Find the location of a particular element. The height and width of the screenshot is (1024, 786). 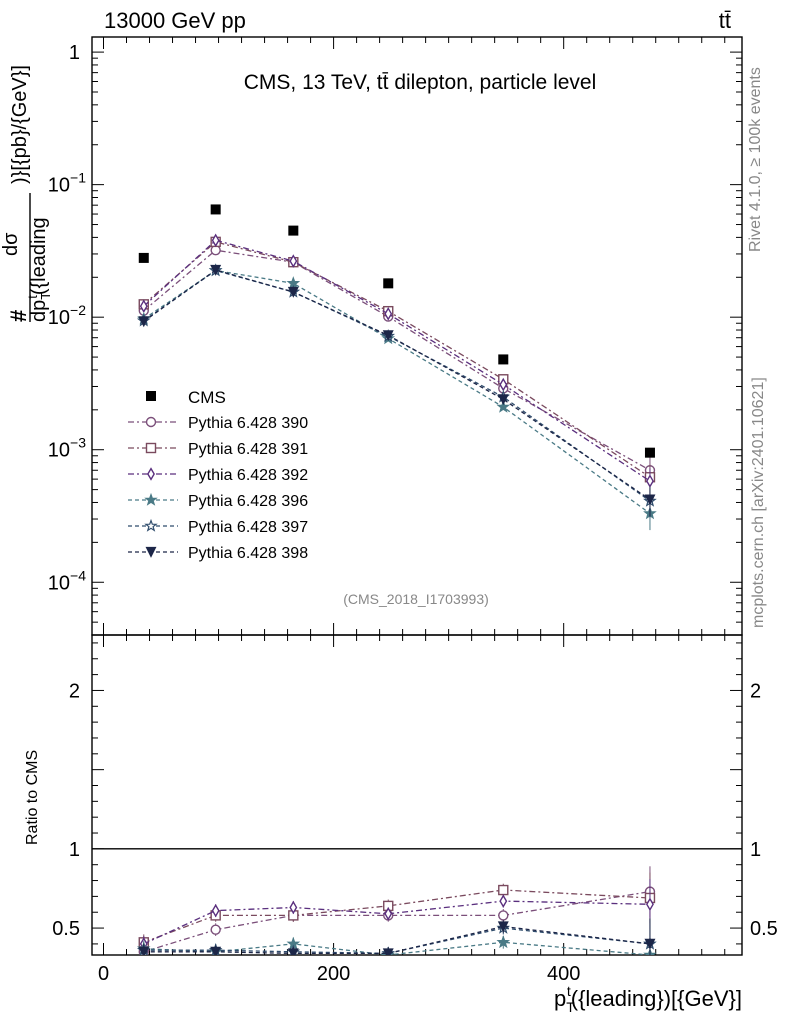

ylabel-denominator: dpTt({leading is located at coordinates (39, 269).